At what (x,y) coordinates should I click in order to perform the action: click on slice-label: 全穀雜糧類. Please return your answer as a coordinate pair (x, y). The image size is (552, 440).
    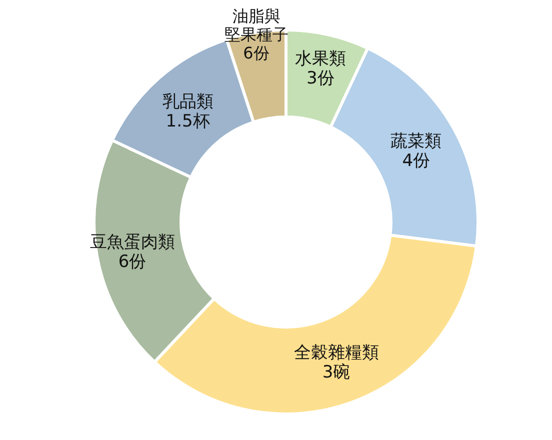
    Looking at the image, I should click on (336, 352).